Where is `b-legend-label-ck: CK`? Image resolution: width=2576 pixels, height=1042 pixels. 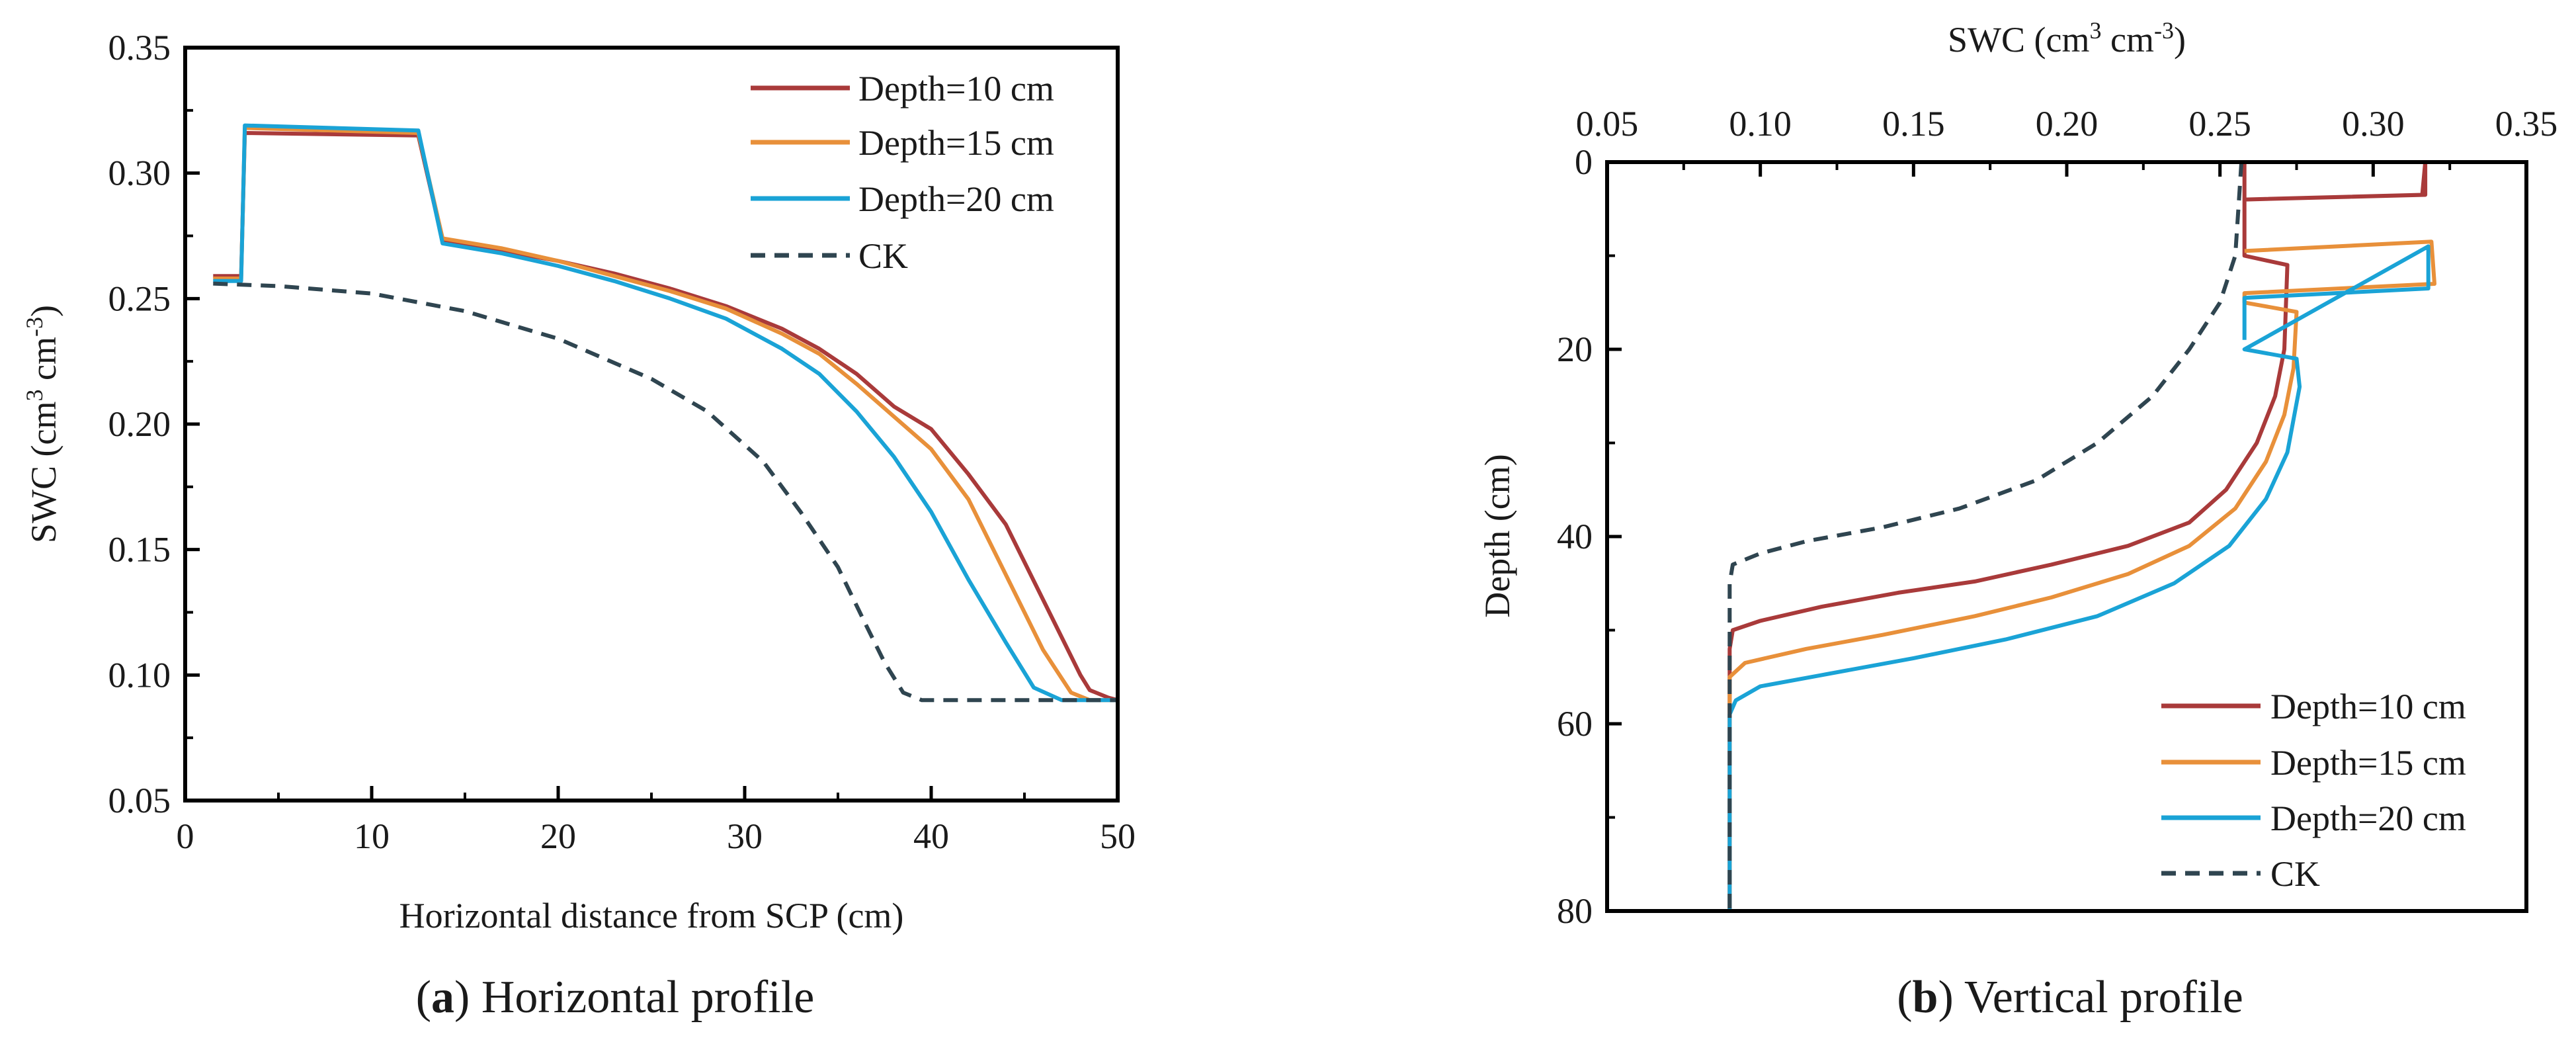 b-legend-label-ck: CK is located at coordinates (2295, 874).